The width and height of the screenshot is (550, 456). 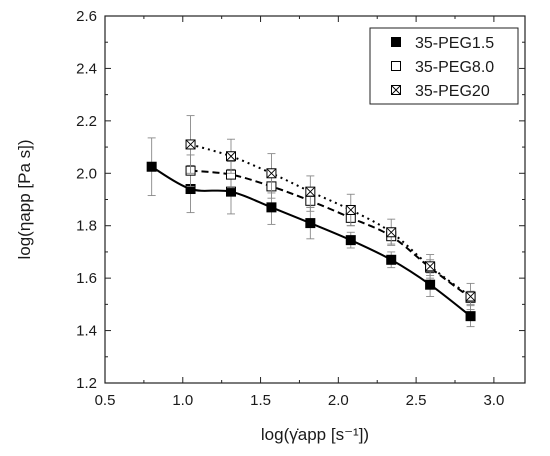 I want to click on x-tick-label: 1.5, so click(x=260, y=400).